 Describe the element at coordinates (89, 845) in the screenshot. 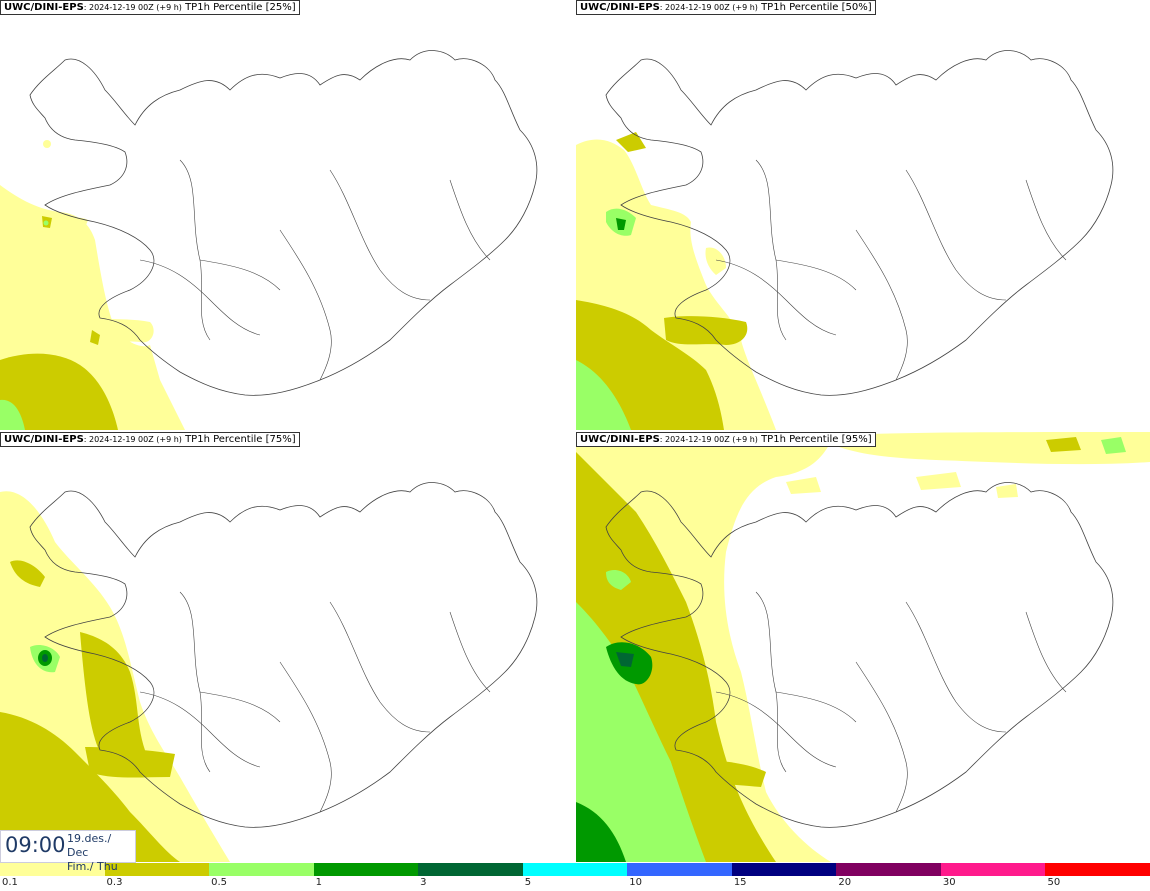

I see `valid-date-line1: 19.des./ Dec` at that location.